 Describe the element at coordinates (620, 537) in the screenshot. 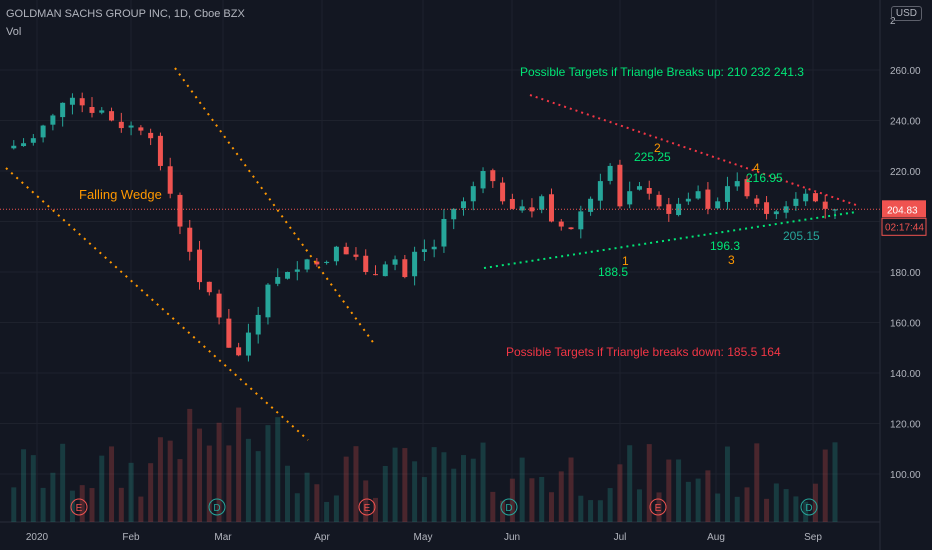

I see `x-tick-label: Jul` at that location.